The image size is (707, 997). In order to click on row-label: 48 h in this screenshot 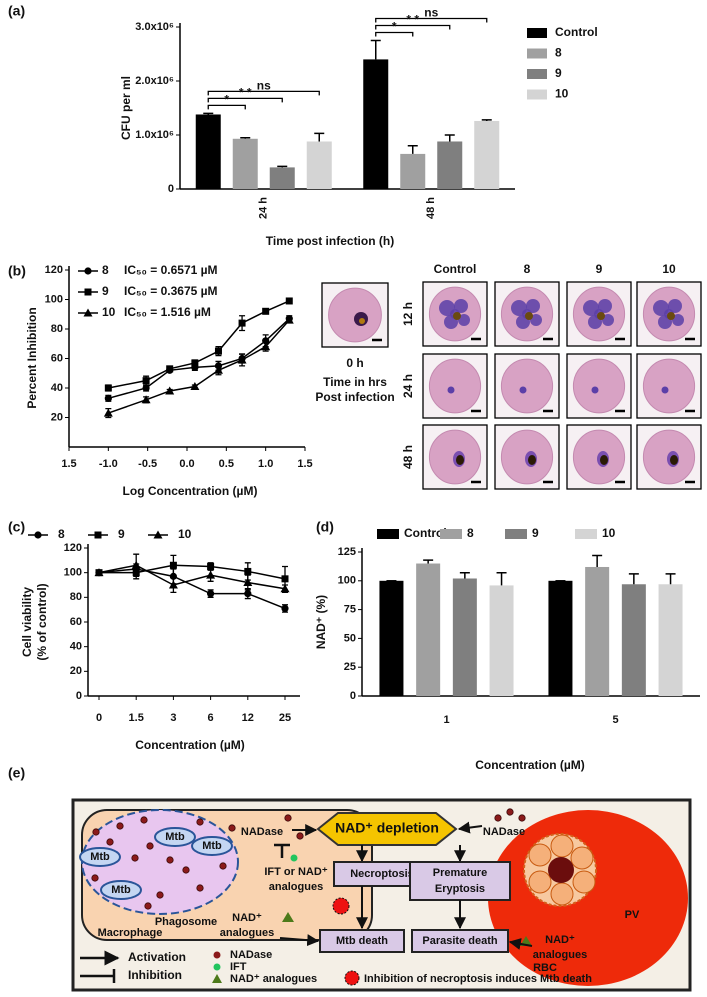, I will do `click(408, 457)`.